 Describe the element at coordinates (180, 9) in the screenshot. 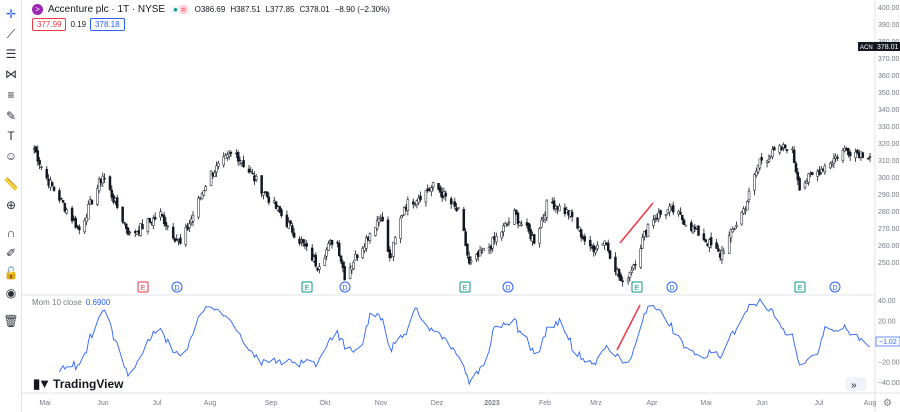

I see `status-pill: ● =` at that location.